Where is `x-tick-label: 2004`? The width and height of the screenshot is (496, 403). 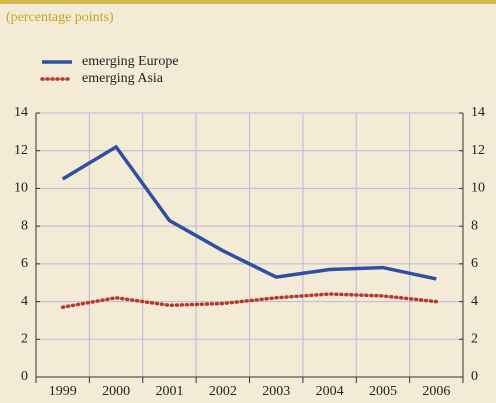
x-tick-label: 2004 is located at coordinates (330, 391).